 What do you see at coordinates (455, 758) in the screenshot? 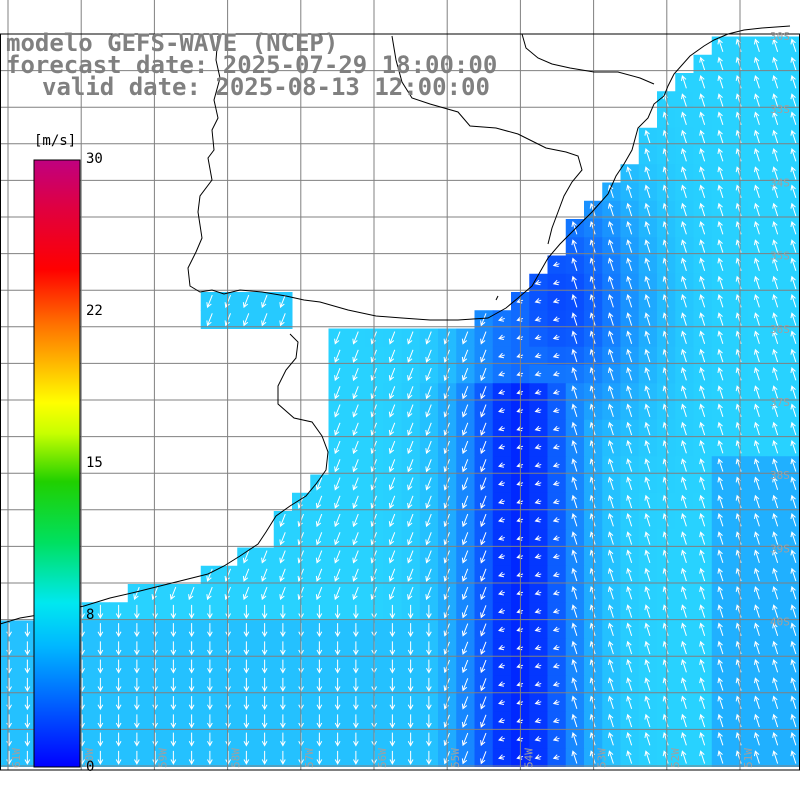
I see `longitude-label: 55W` at bounding box center [455, 758].